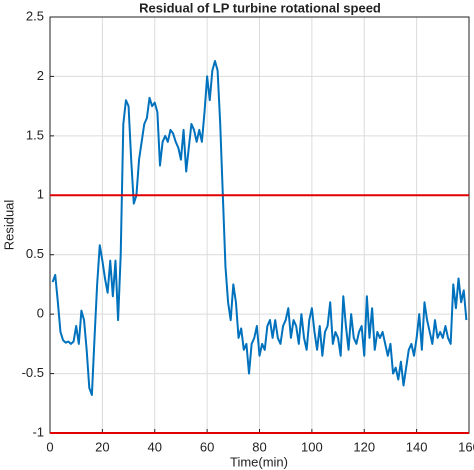 This screenshot has width=474, height=470. What do you see at coordinates (102, 446) in the screenshot?
I see `x-tick-label: 20` at bounding box center [102, 446].